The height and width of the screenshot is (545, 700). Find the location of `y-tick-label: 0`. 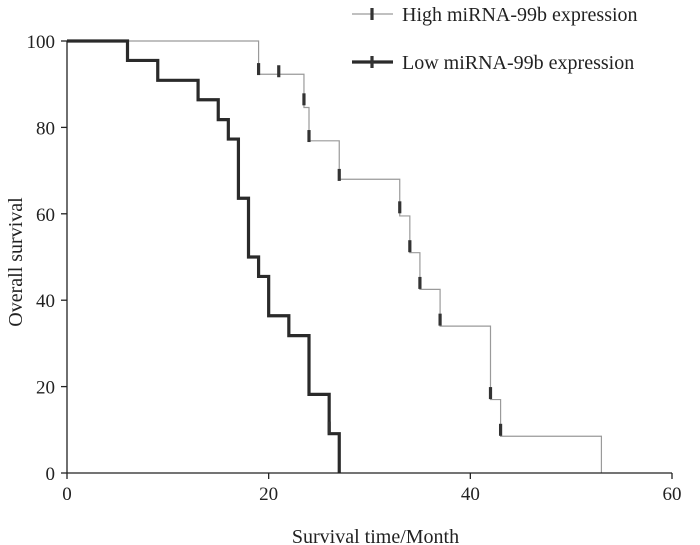

y-tick-label: 0 is located at coordinates (51, 474).